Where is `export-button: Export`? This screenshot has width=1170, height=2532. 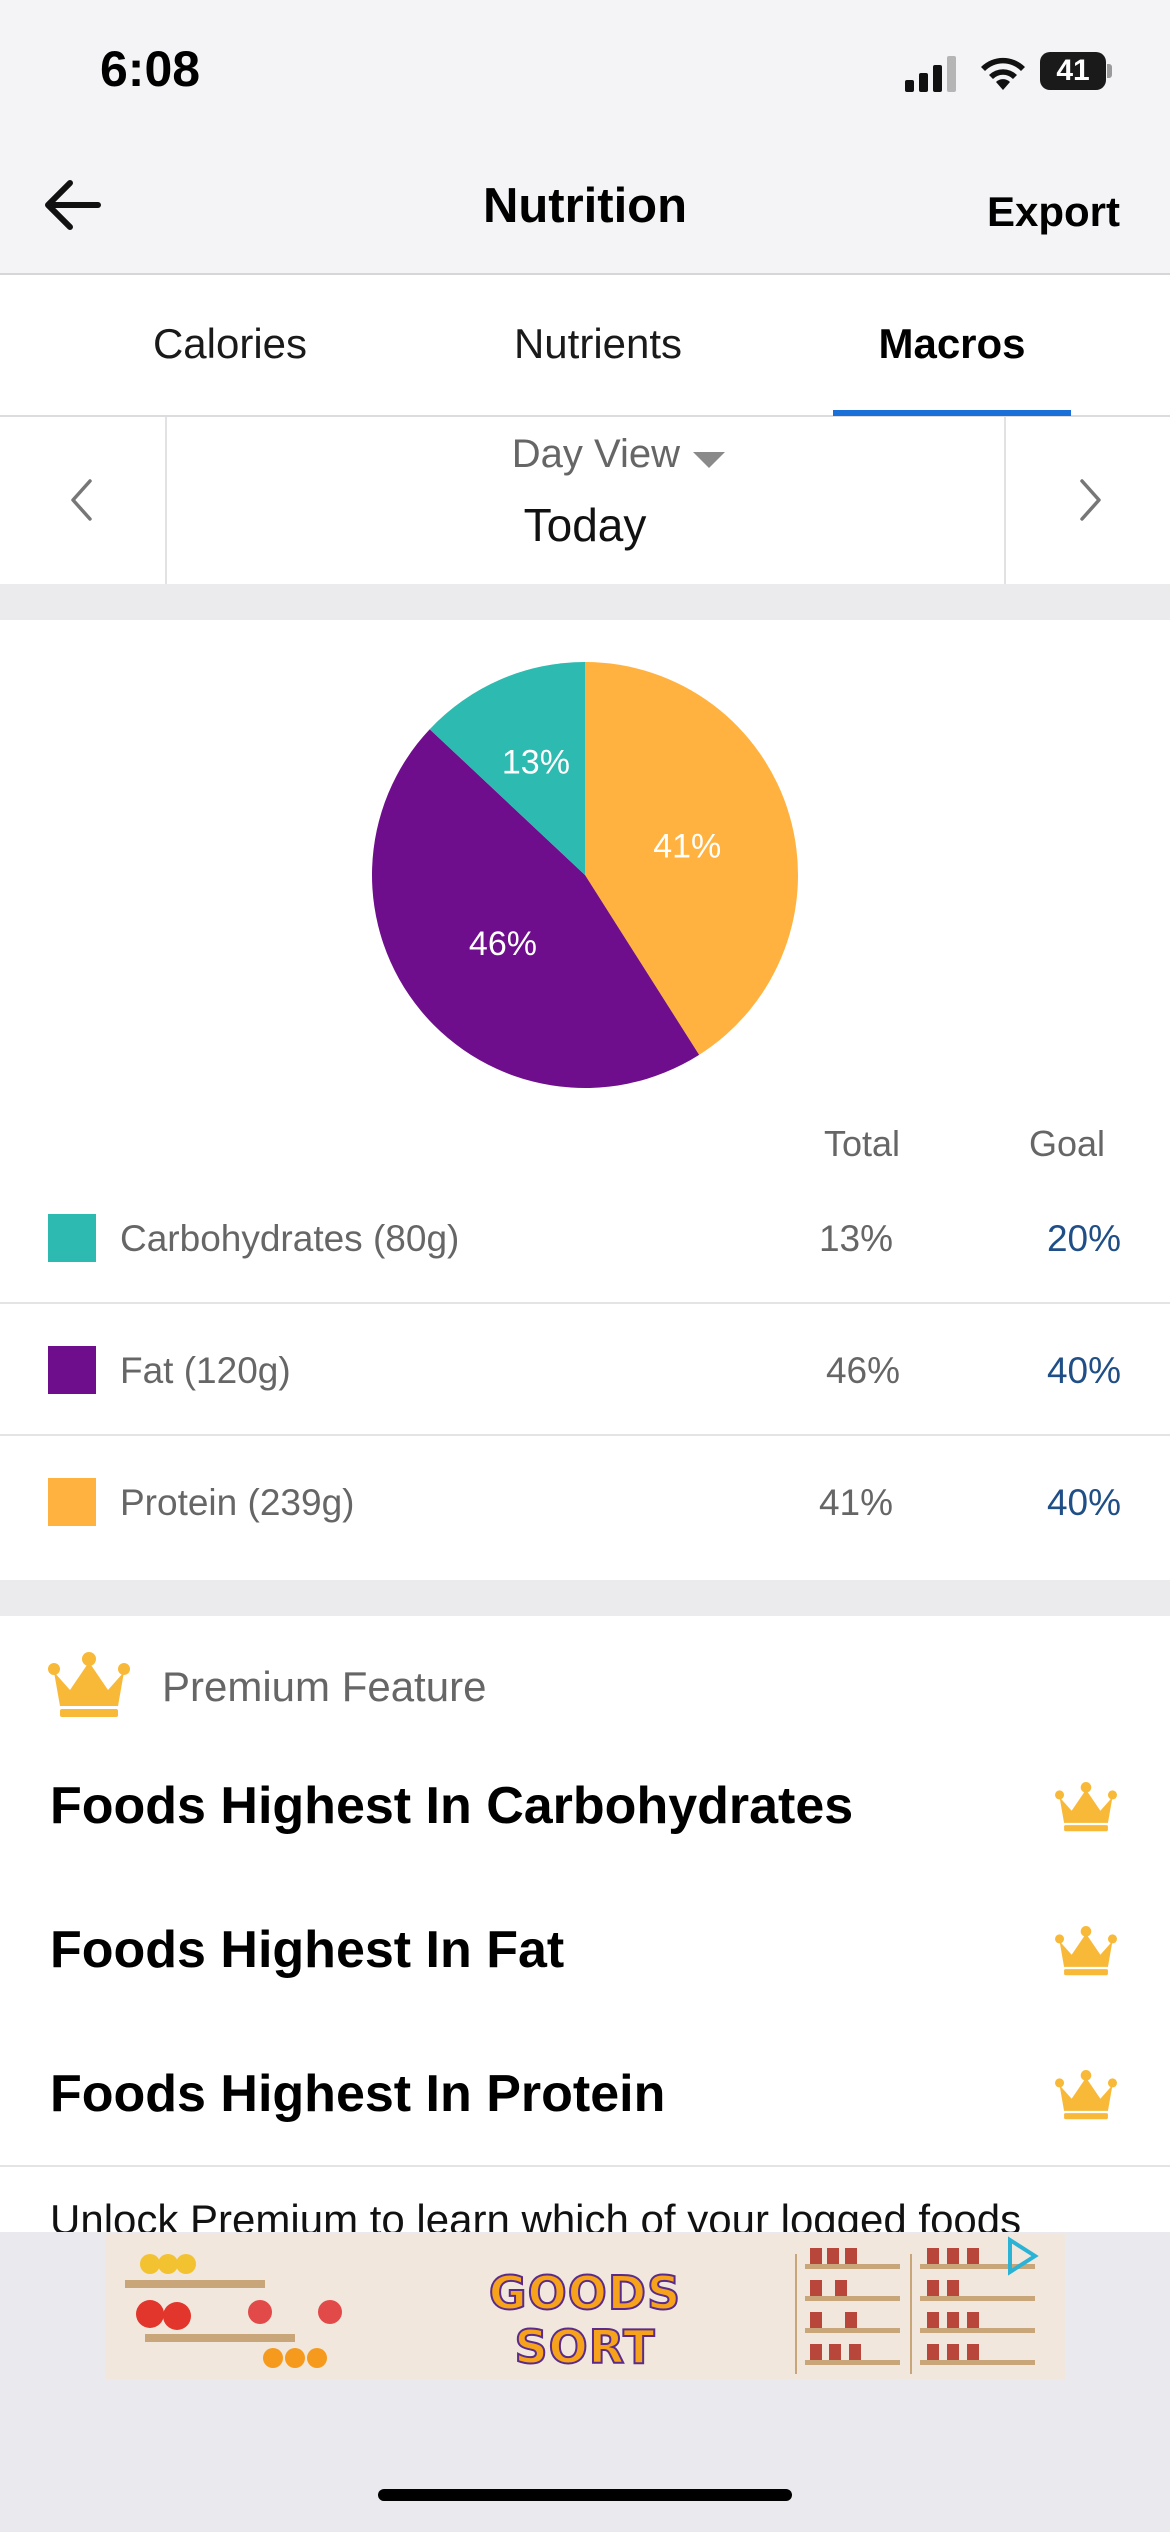
export-button: Export is located at coordinates (1053, 211).